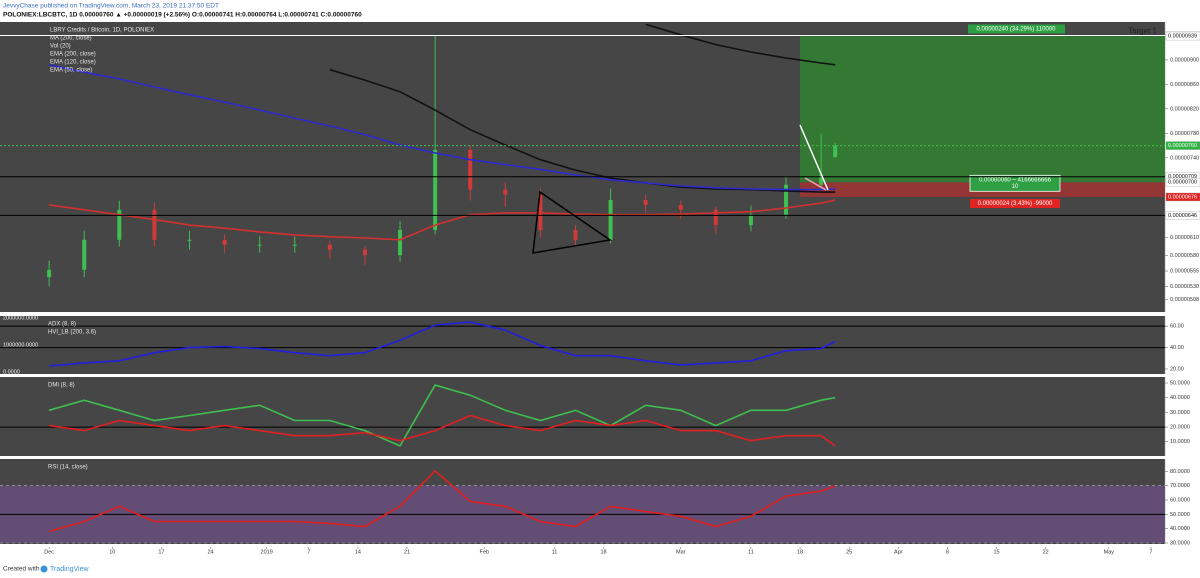 This screenshot has width=1200, height=578. I want to click on y-tick-label: 20.0000, so click(1180, 428).